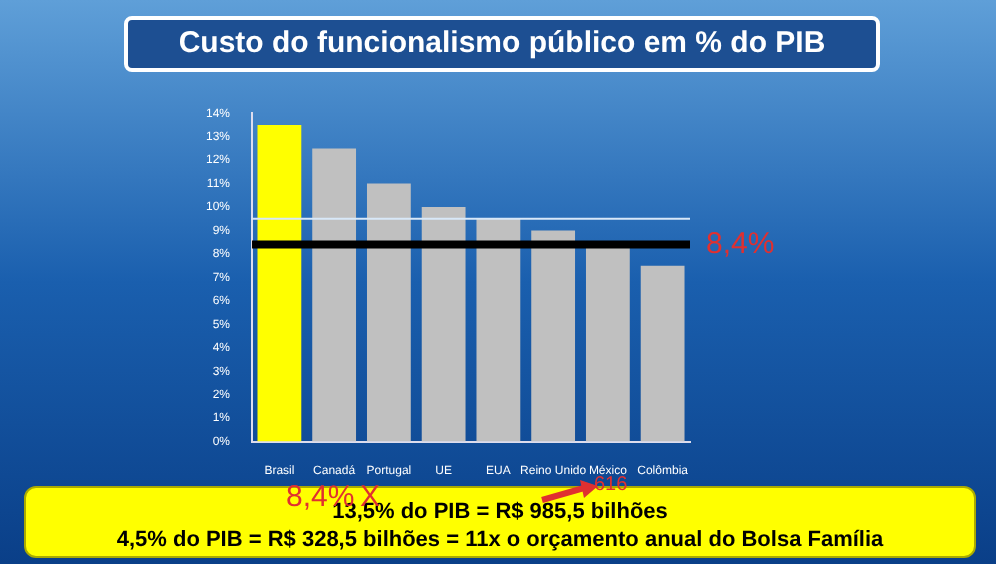 The image size is (996, 564). I want to click on ref-line-label: 8,4%, so click(740, 243).